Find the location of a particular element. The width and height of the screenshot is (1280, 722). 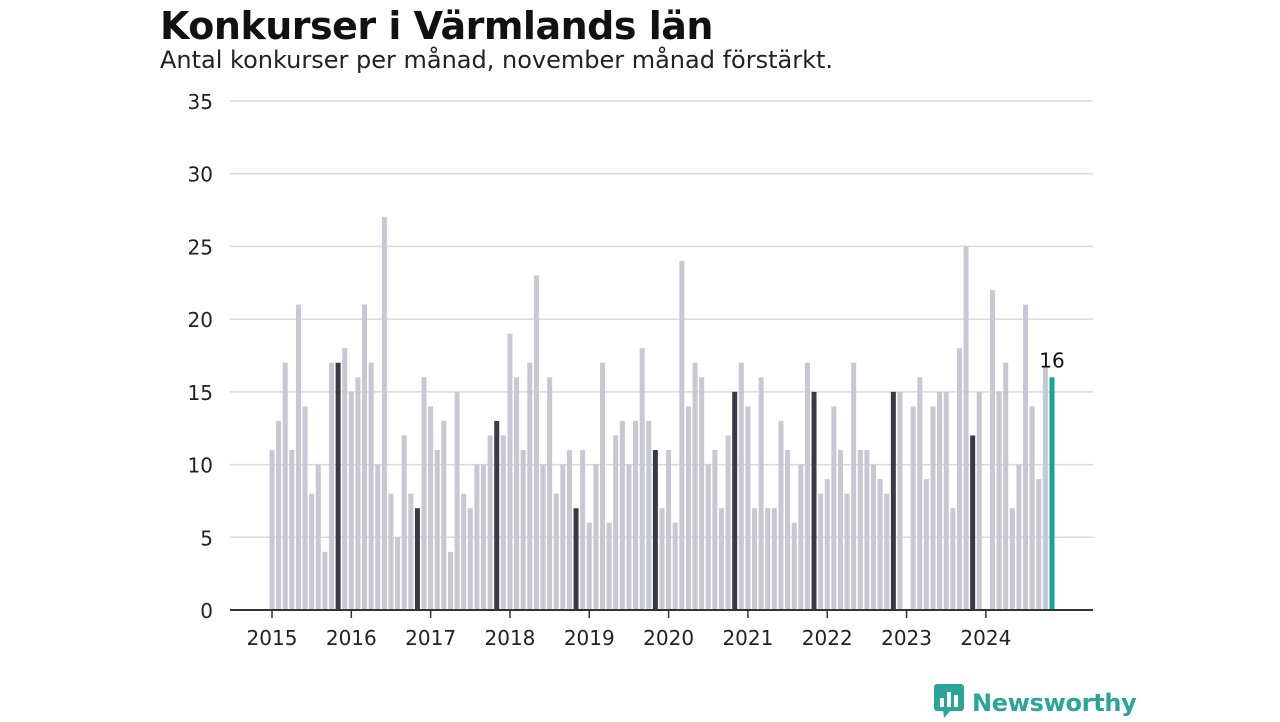

x-tick-label: 2017 is located at coordinates (430, 638).